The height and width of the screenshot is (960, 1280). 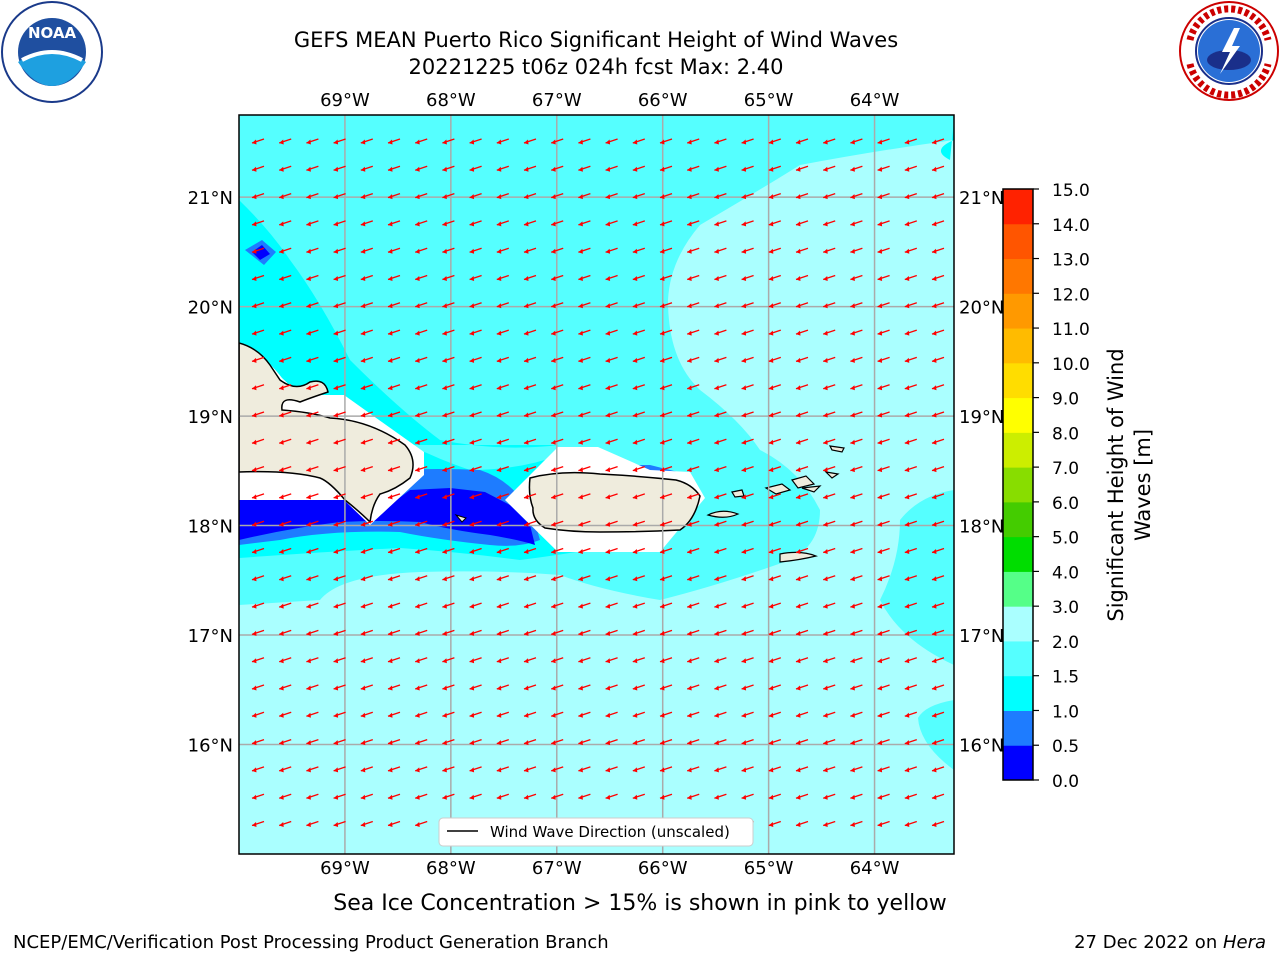 What do you see at coordinates (1170, 942) in the screenshot?
I see `date-line: 27 Dec 2022 on Hera` at bounding box center [1170, 942].